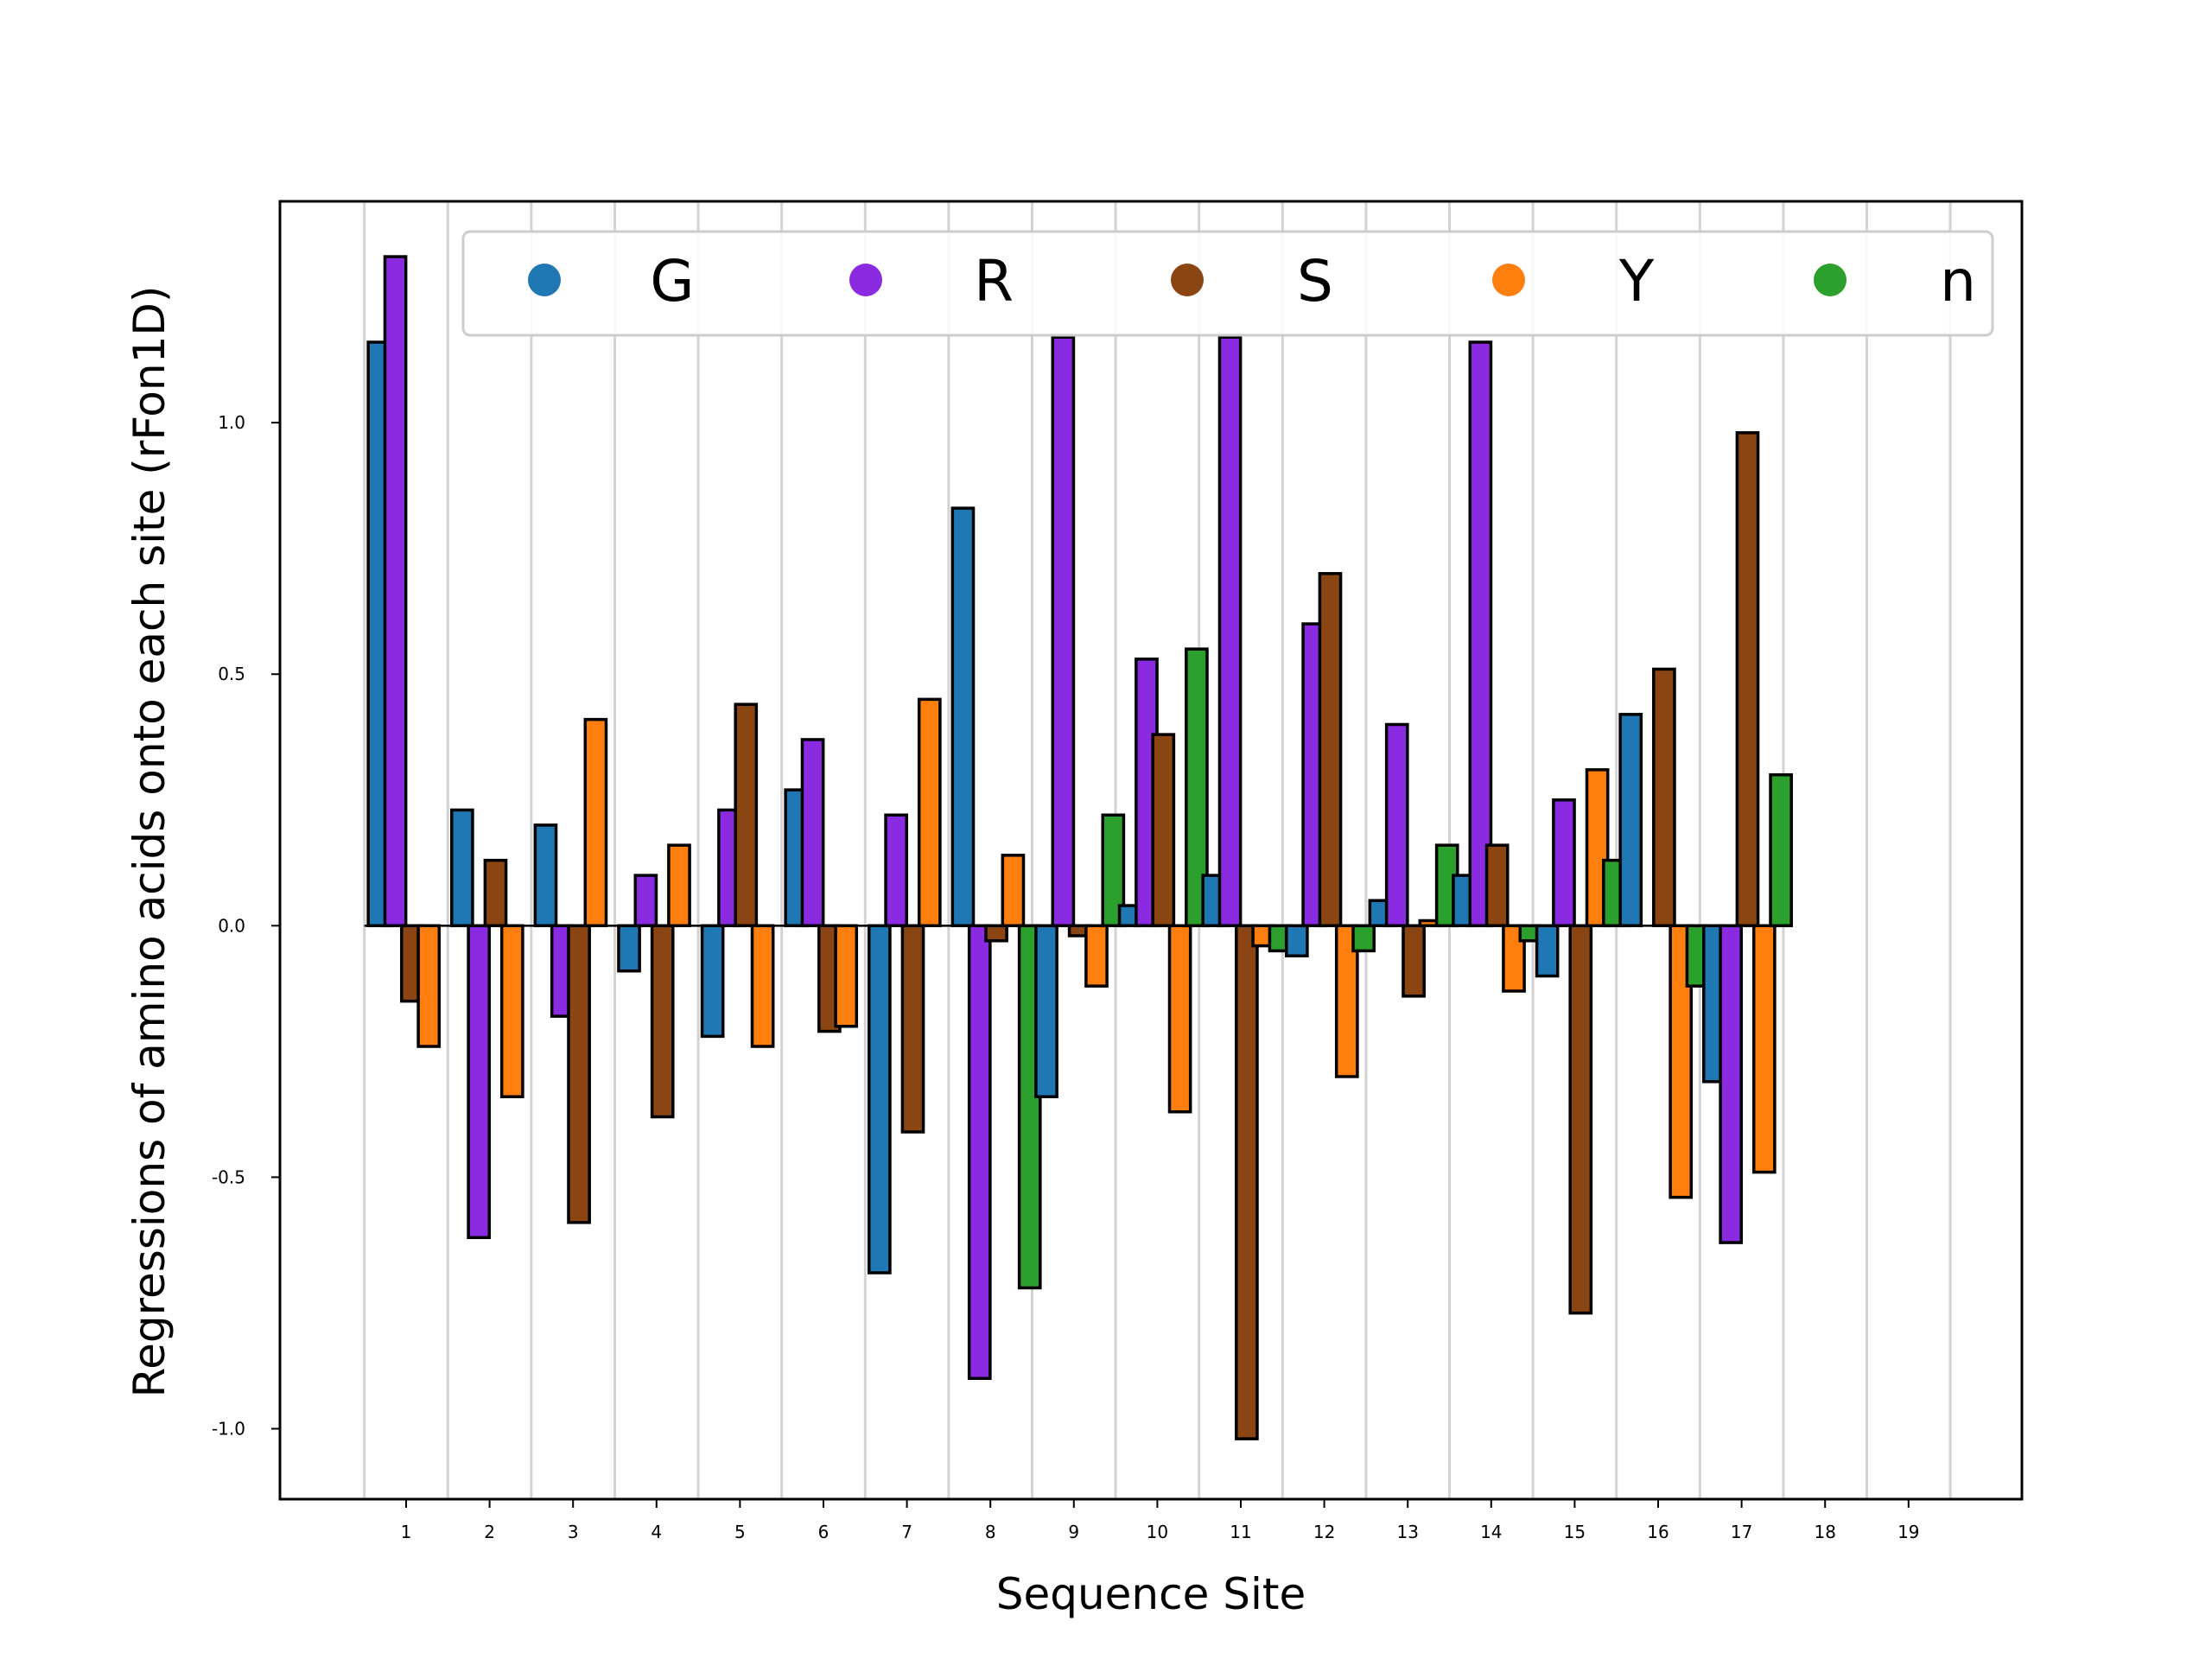  What do you see at coordinates (740, 1532) in the screenshot?
I see `x-tick-label: 5` at bounding box center [740, 1532].